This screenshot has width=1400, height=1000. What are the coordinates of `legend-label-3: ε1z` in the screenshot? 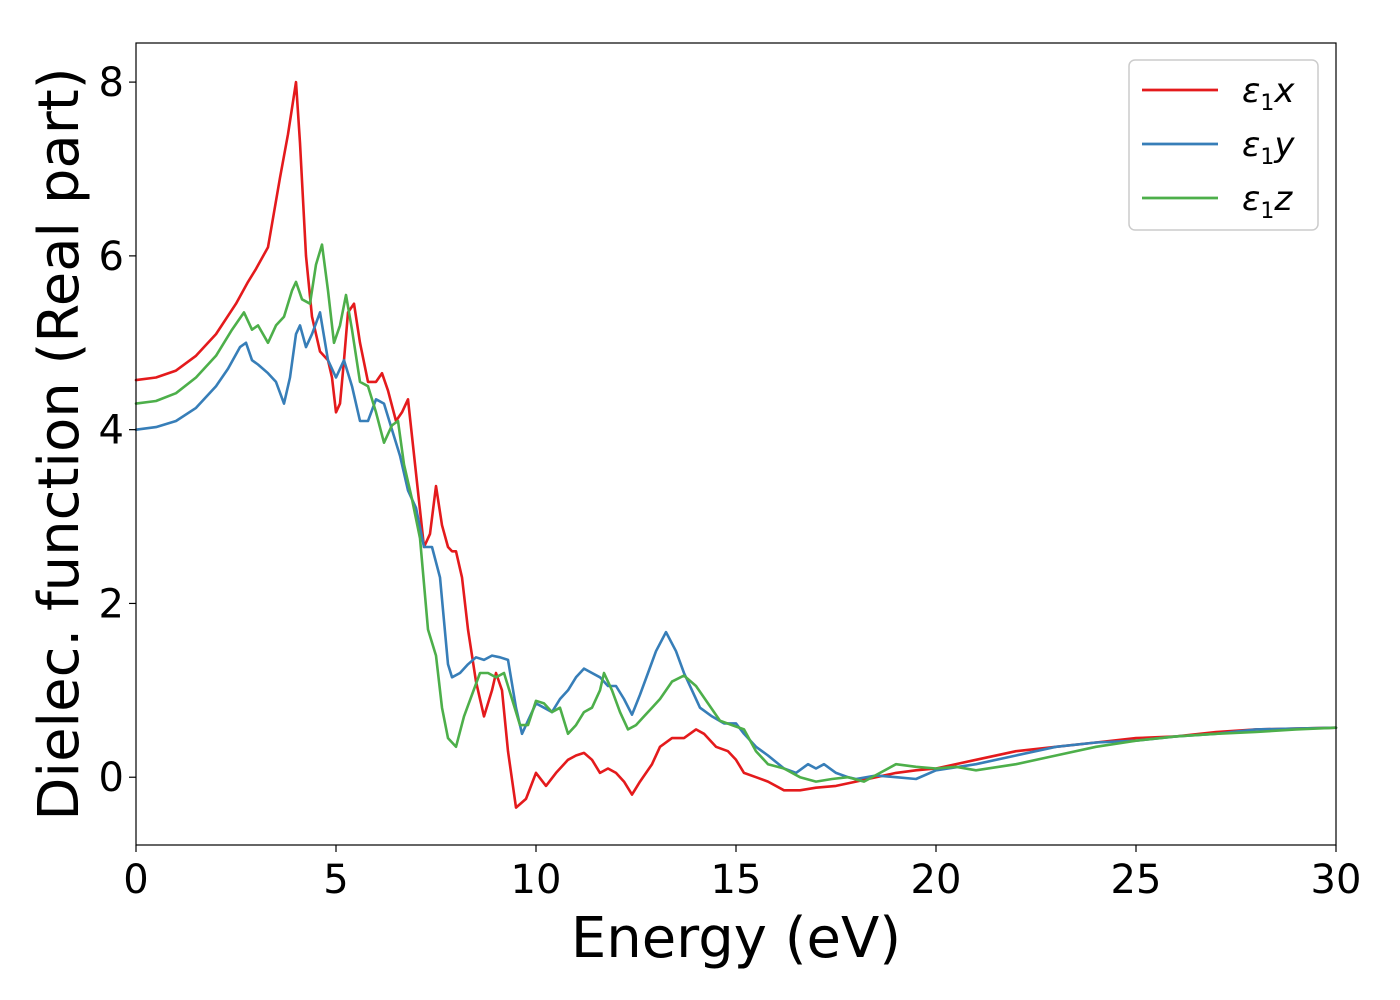 It's located at (1267, 201).